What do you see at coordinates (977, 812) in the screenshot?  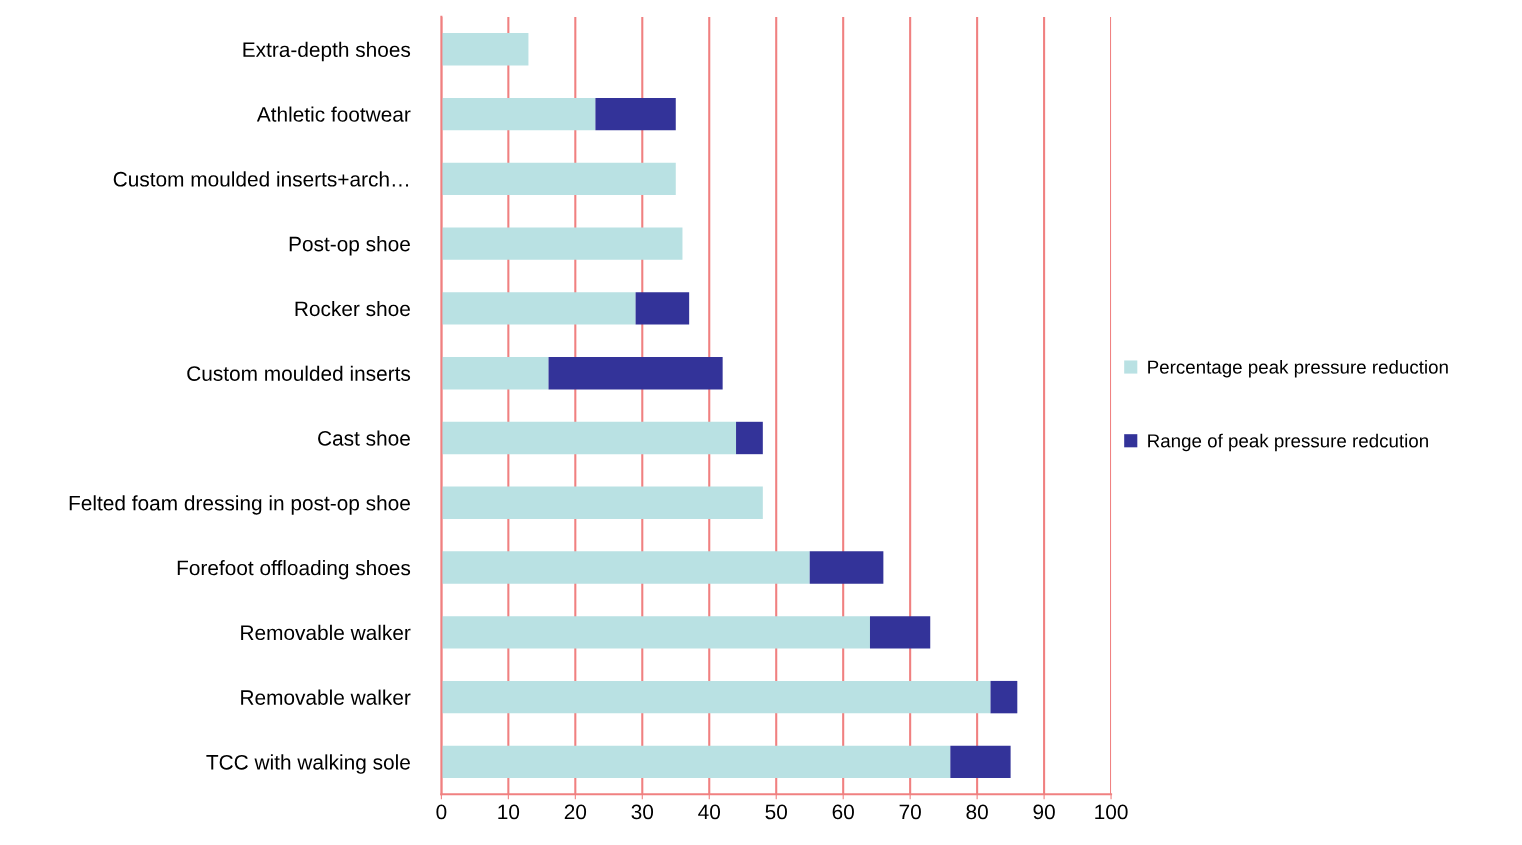 I see `x-tick-label: 80` at bounding box center [977, 812].